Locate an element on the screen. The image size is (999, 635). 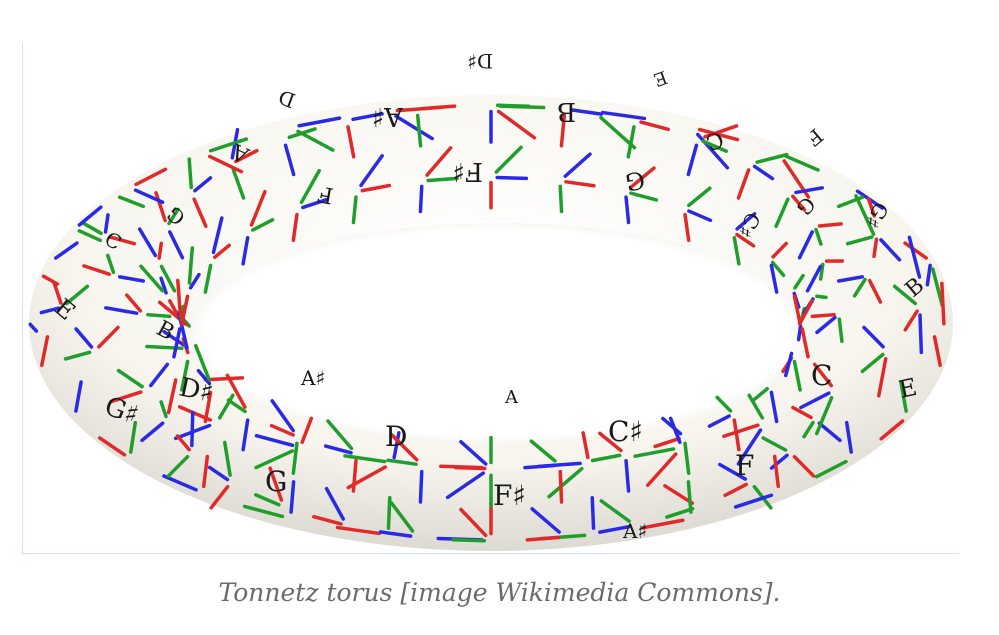
note-label: D♯ is located at coordinates (196, 391).